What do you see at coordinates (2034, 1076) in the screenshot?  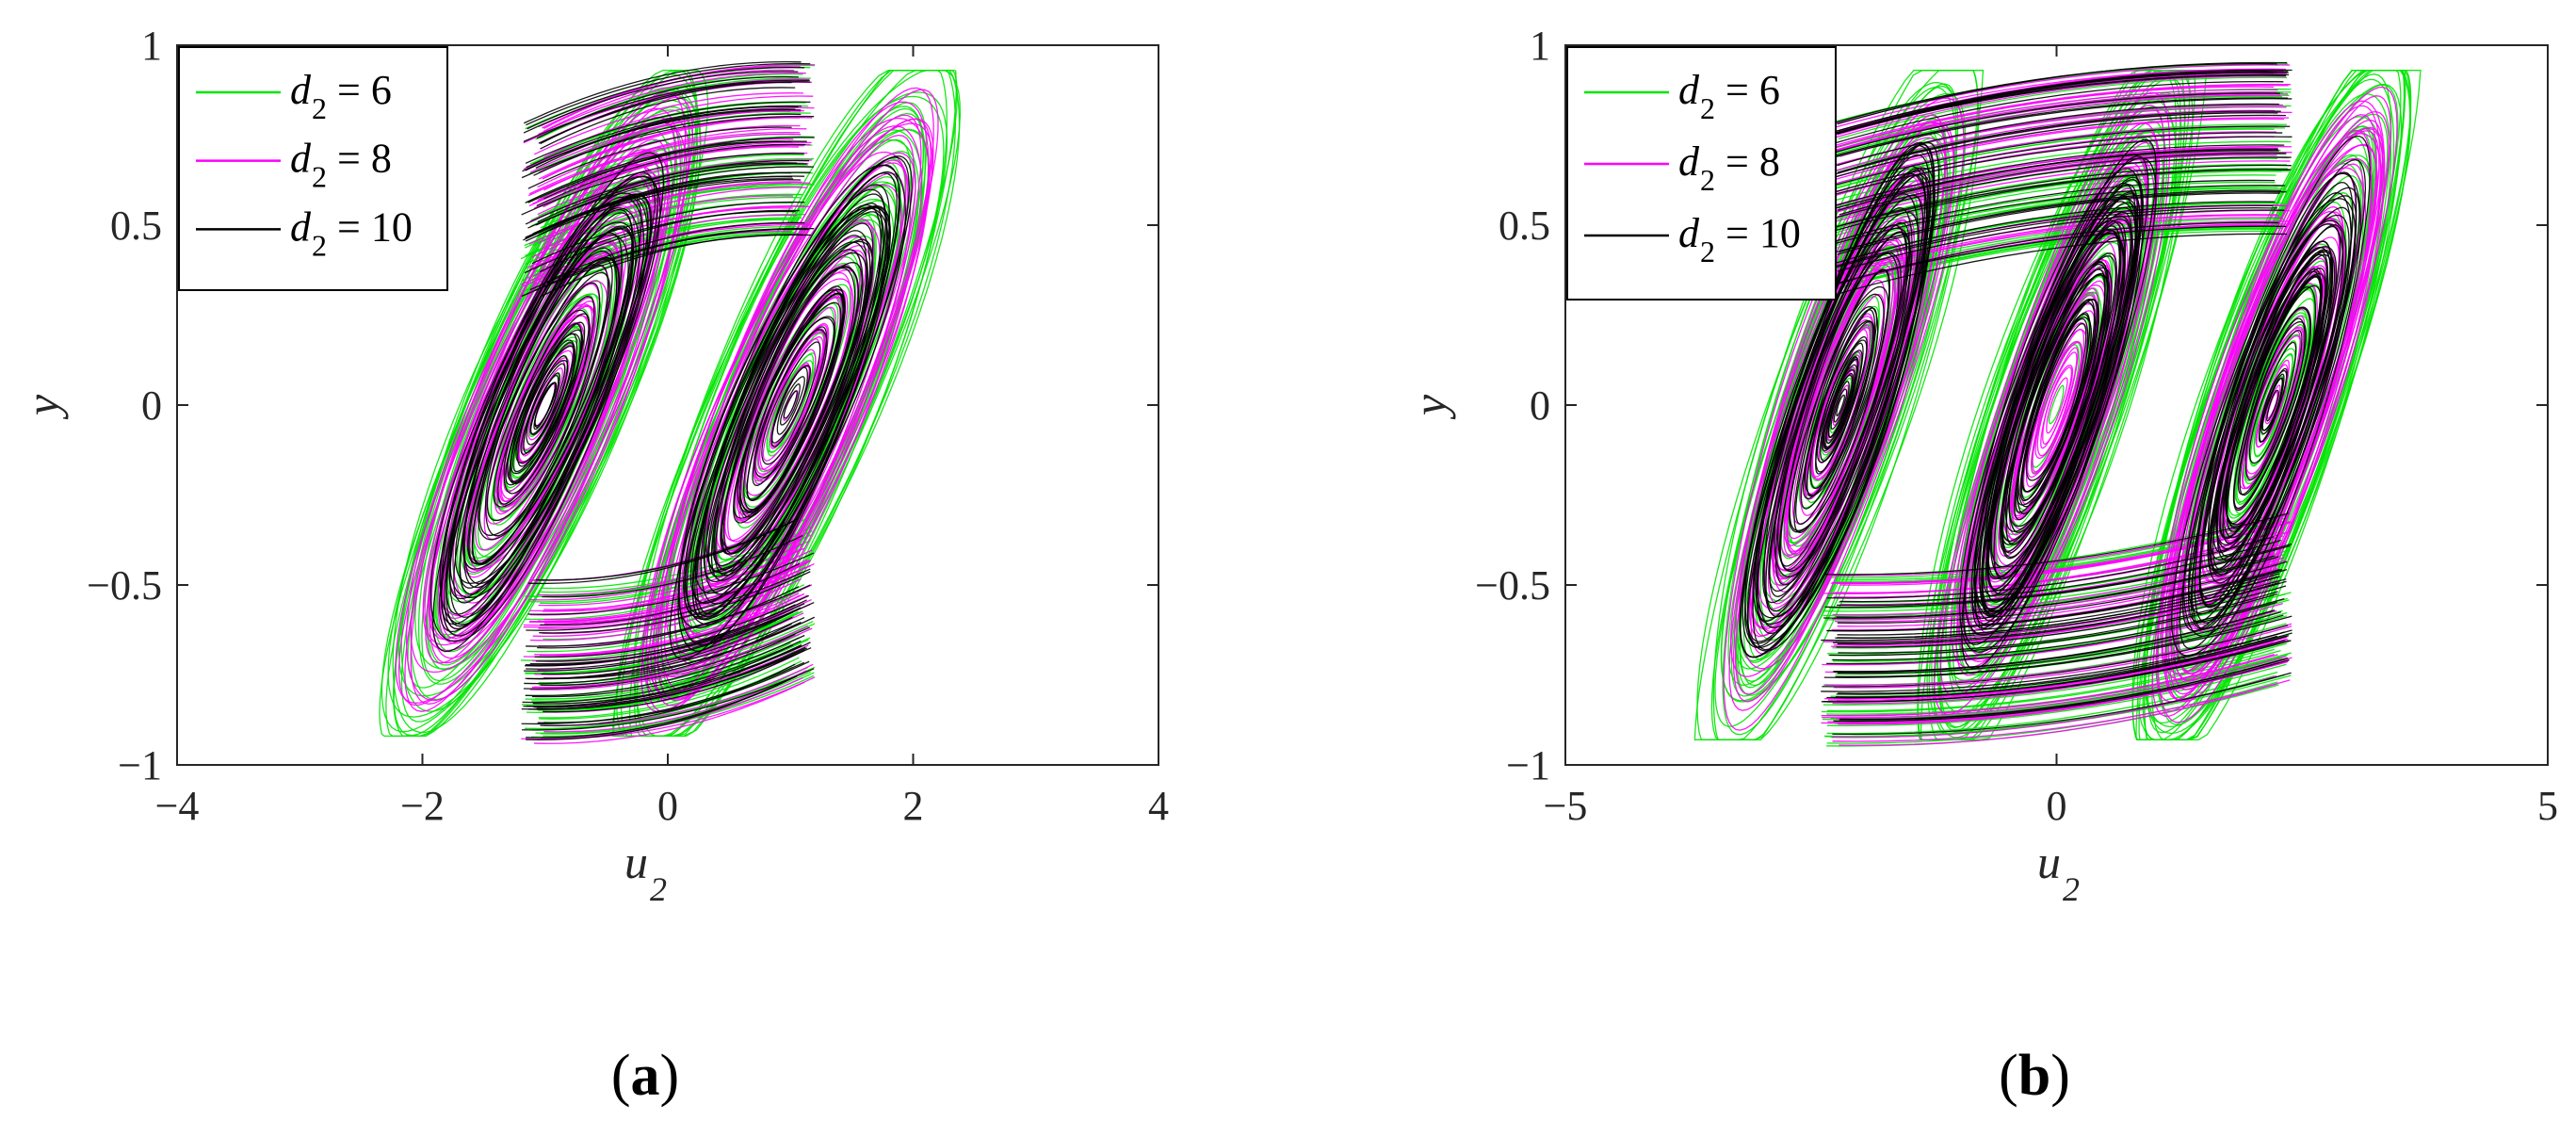 I see `panel-caption-b: (b)` at bounding box center [2034, 1076].